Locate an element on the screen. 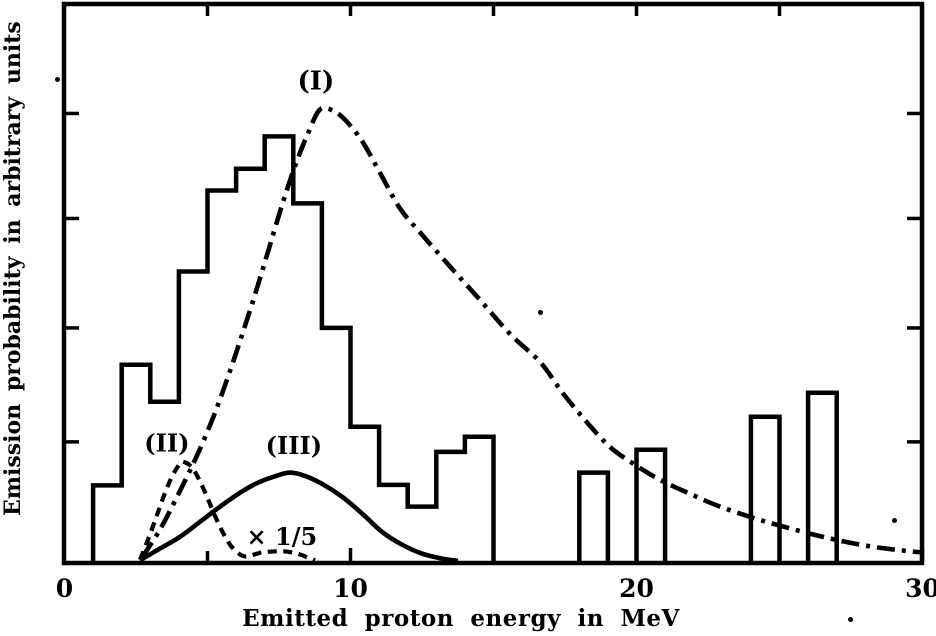 This screenshot has width=936, height=636. x-axis-title: Emitted proton energy in MeV is located at coordinates (461, 618).